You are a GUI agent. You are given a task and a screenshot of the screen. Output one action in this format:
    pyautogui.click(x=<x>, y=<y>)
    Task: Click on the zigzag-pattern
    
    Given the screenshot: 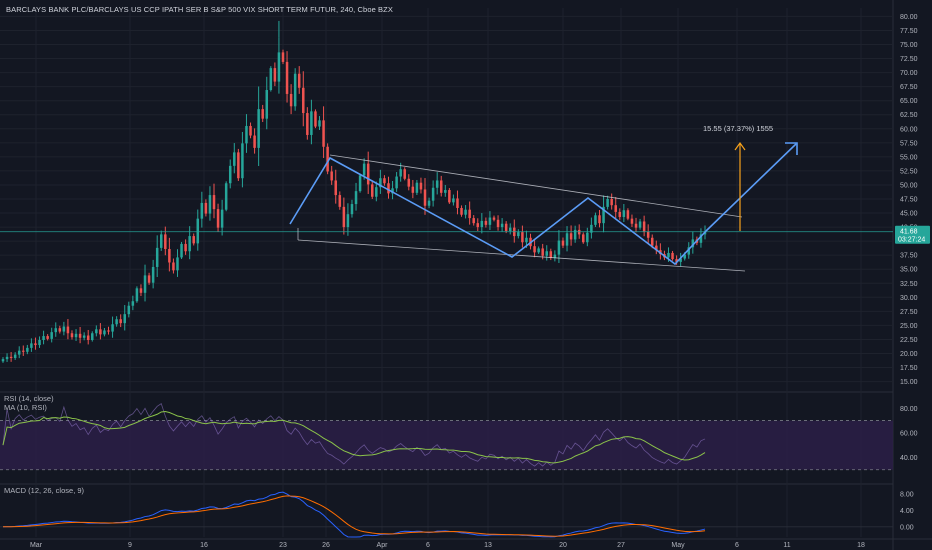 What is the action you would take?
    pyautogui.click(x=498, y=211)
    